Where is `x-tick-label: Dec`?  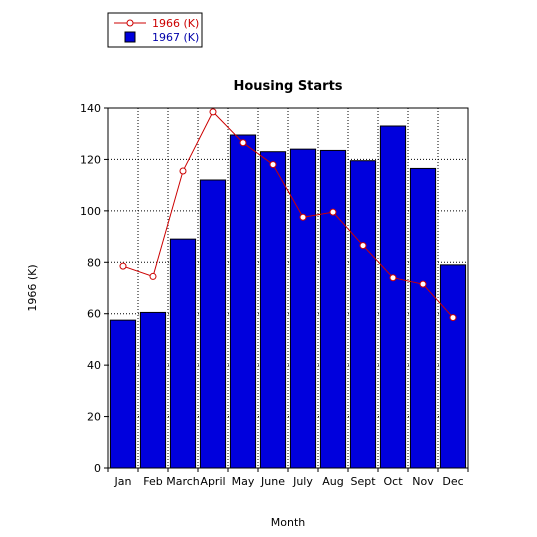
x-tick-label: Dec is located at coordinates (452, 481).